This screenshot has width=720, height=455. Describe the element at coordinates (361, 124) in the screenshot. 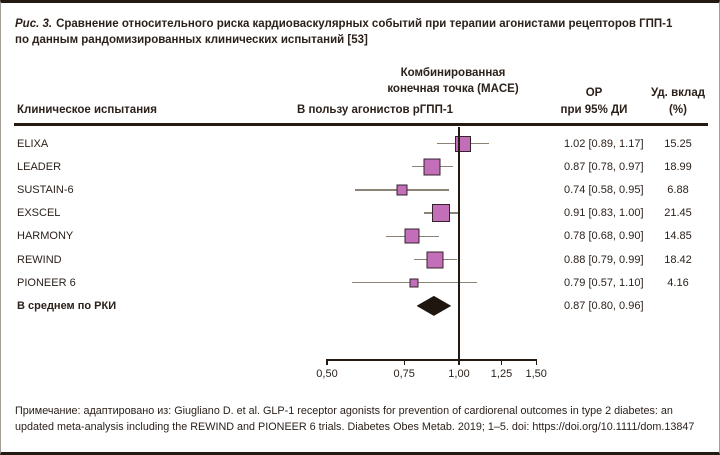

I see `header-divider` at that location.